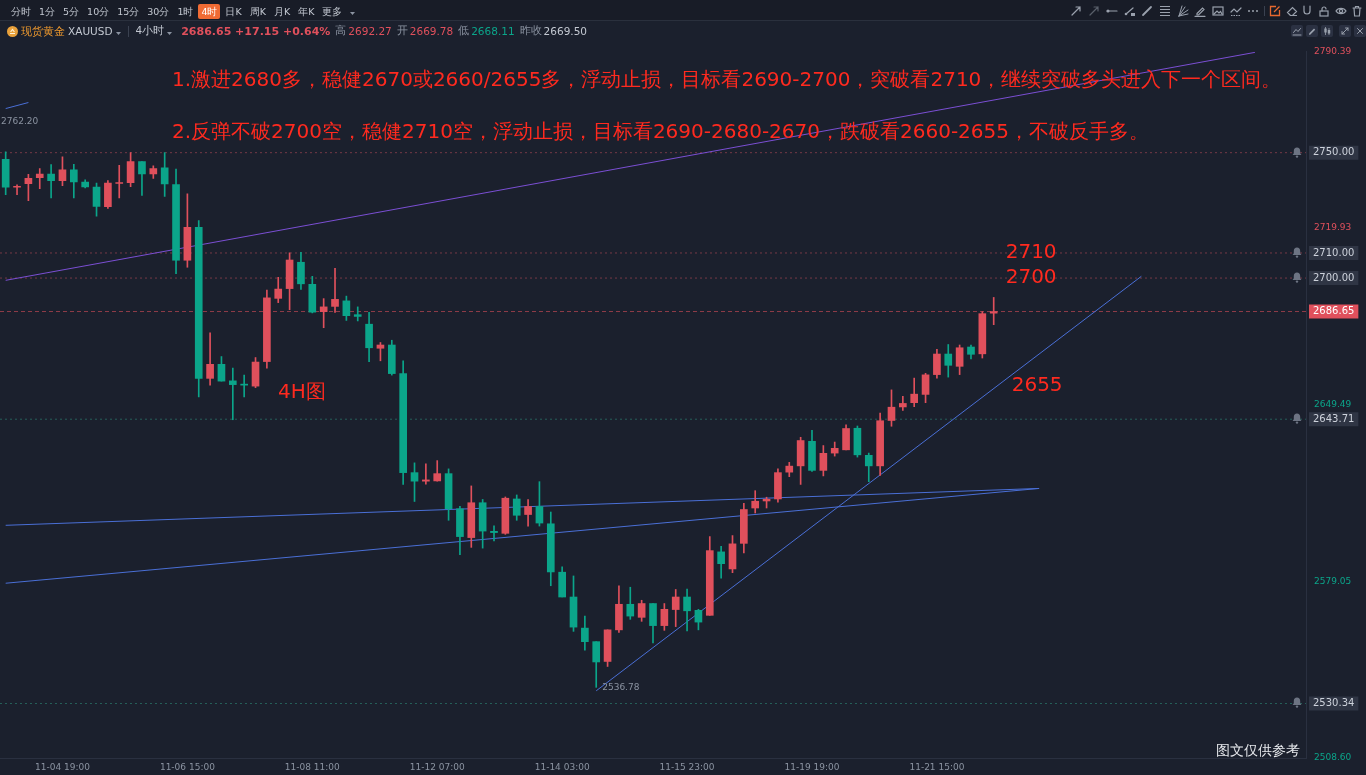 The height and width of the screenshot is (775, 1366). I want to click on text: 4小时, so click(150, 31).